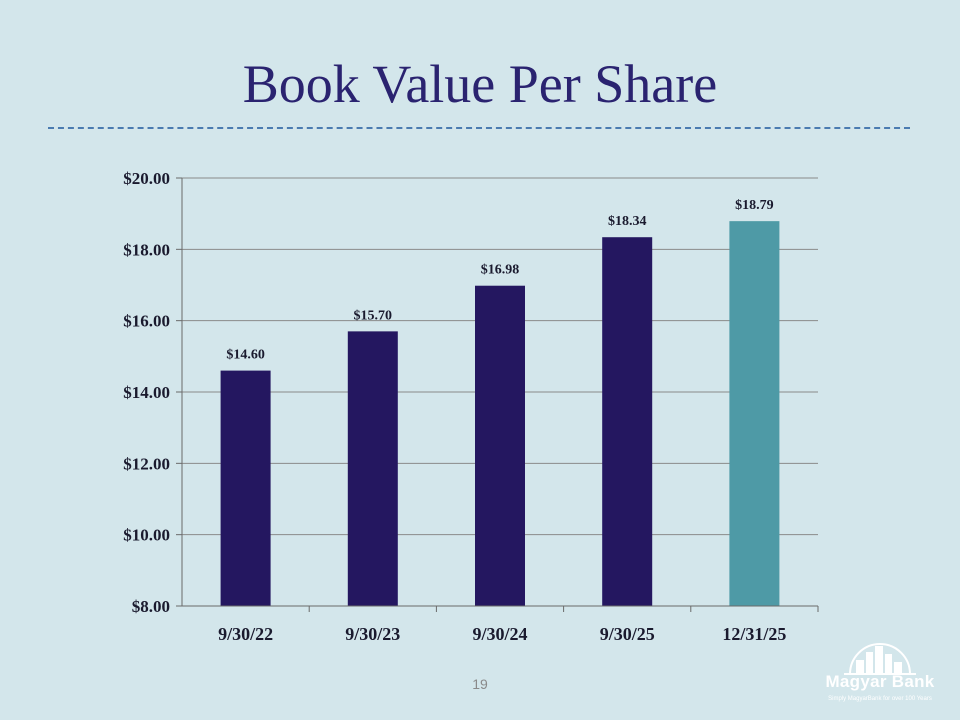  I want to click on x-tick-label: 12/31/25, so click(754, 634).